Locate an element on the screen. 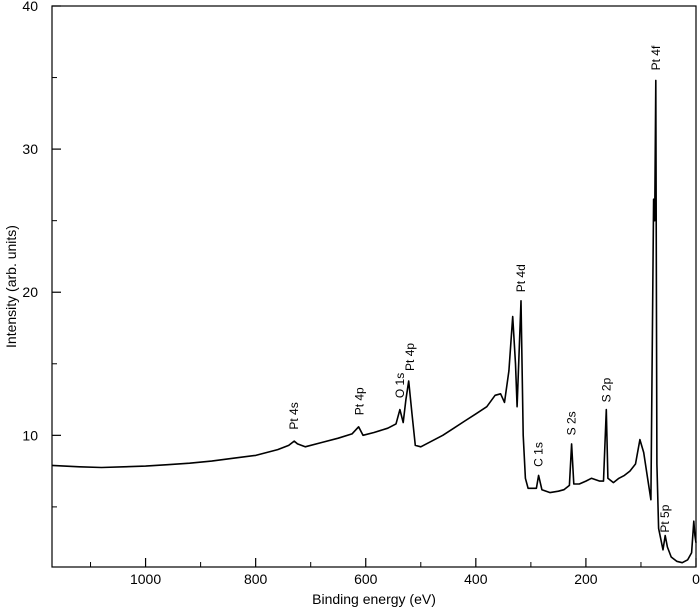  x-tick-label: 200 is located at coordinates (586, 579).